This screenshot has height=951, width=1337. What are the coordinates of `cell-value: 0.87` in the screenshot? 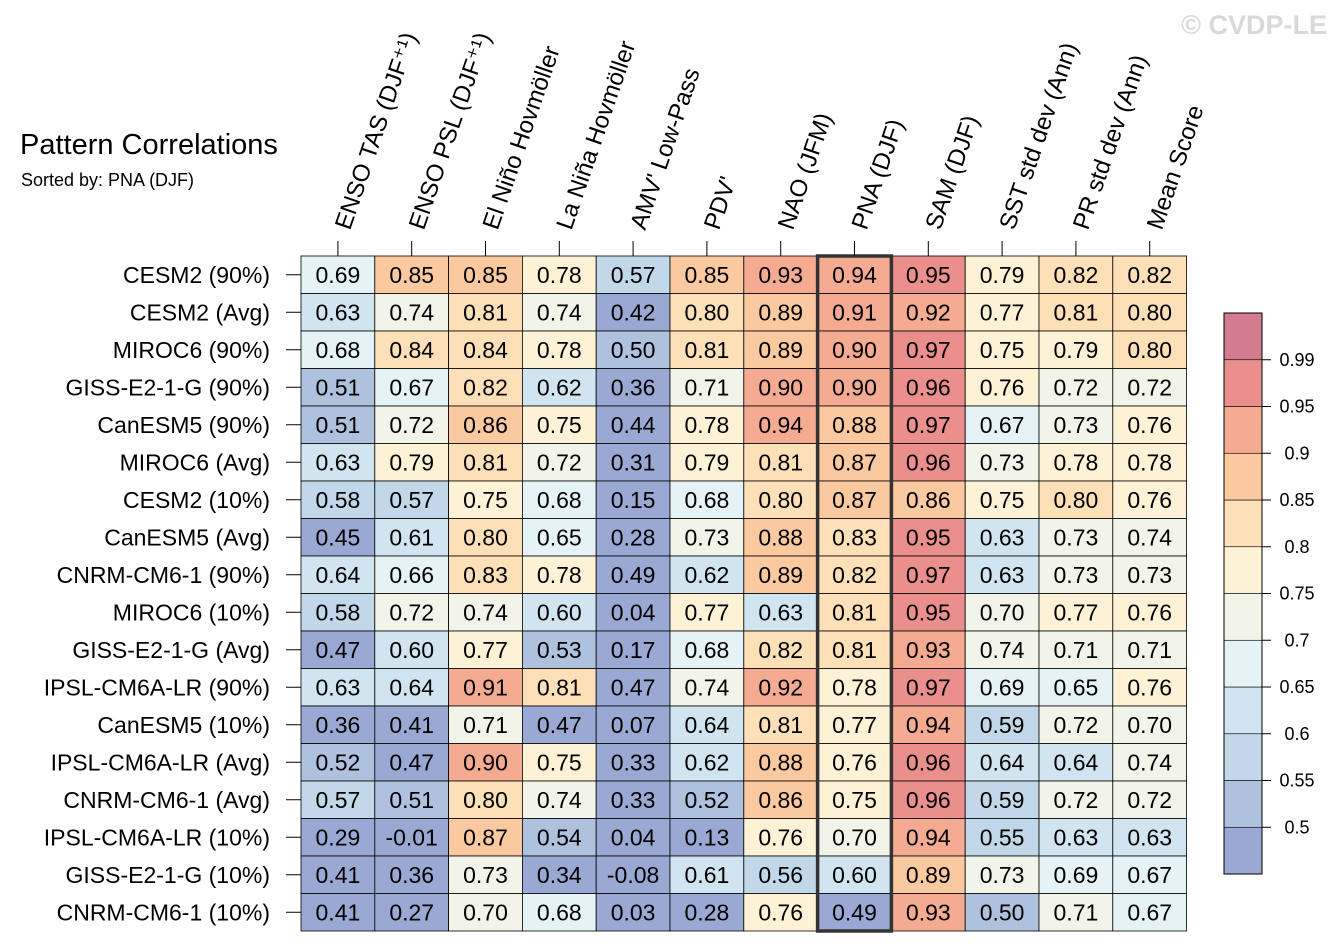 It's located at (854, 500).